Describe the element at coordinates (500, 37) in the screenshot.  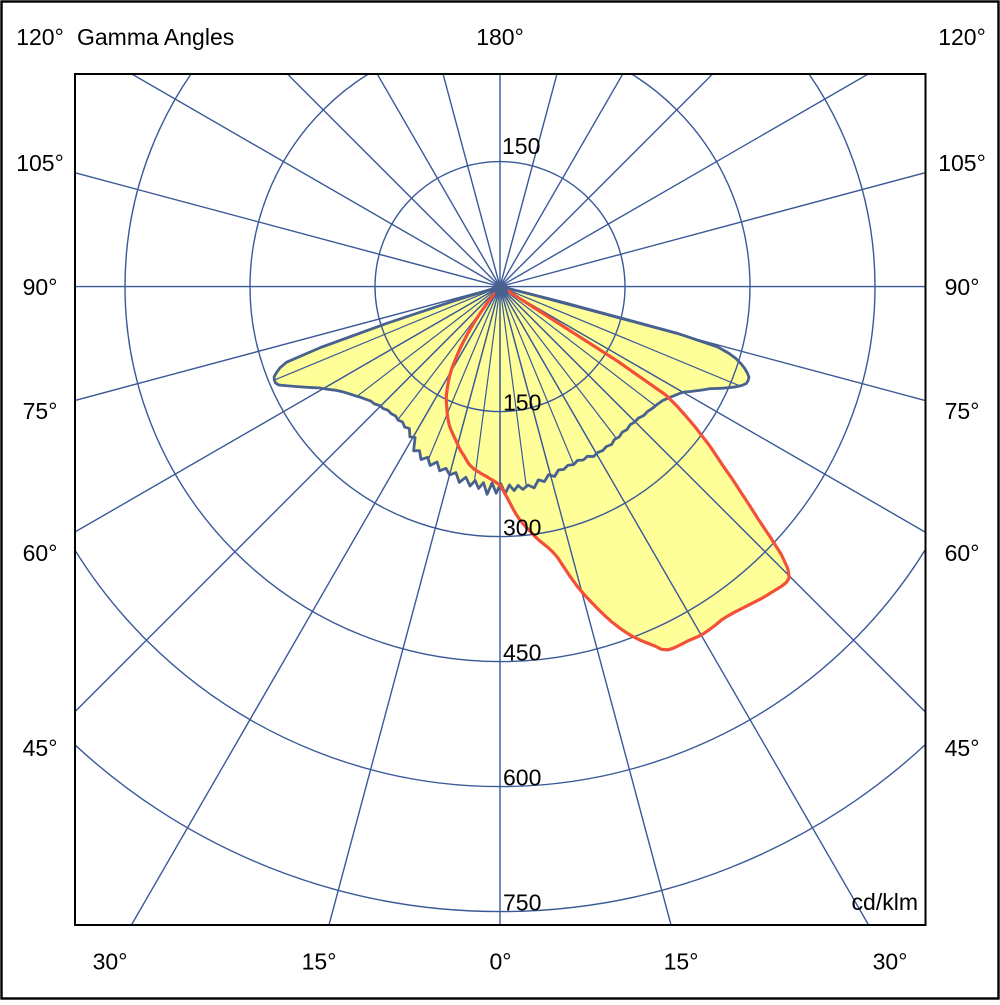
I see `svg-text: 180°` at that location.